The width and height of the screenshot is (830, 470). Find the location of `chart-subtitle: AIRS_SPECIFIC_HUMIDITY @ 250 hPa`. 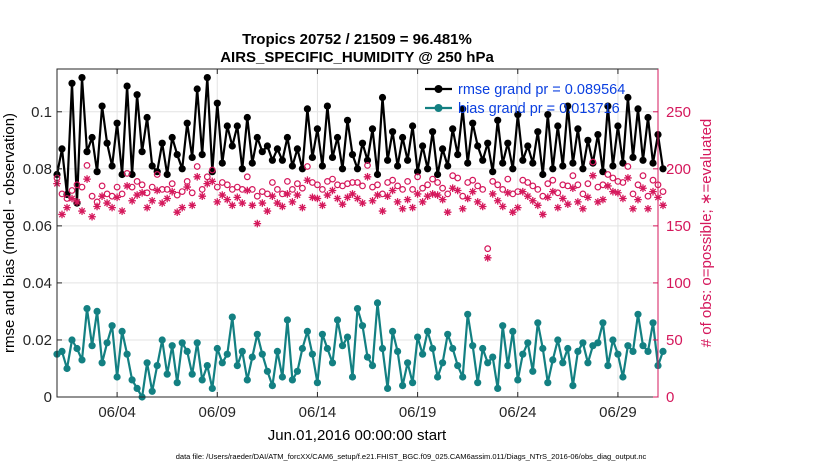

chart-subtitle: AIRS_SPECIFIC_HUMIDITY @ 250 hPa is located at coordinates (357, 57).